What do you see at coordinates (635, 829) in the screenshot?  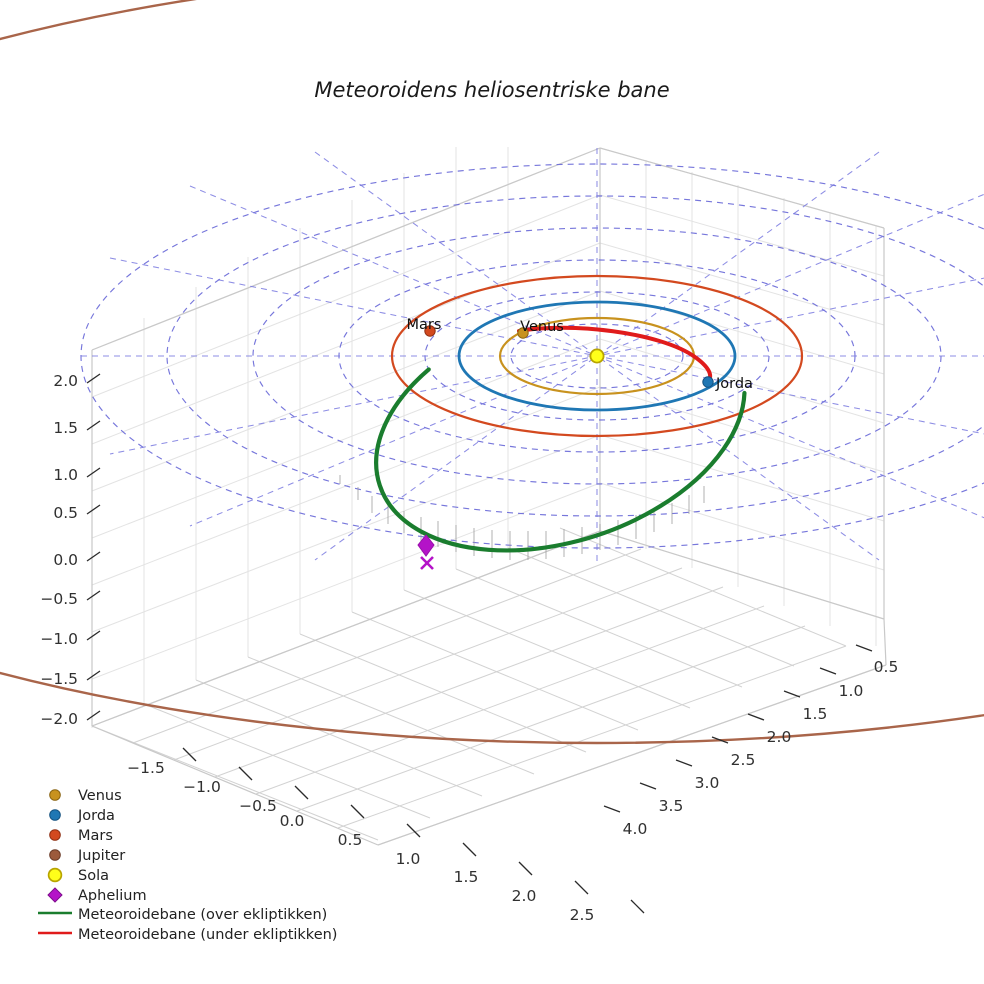 I see `y-tick-label: 4.0` at bounding box center [635, 829].